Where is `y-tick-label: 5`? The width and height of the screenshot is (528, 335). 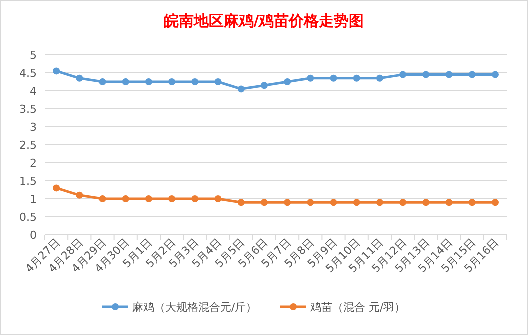
y-tick-label: 5 is located at coordinates (33, 55).